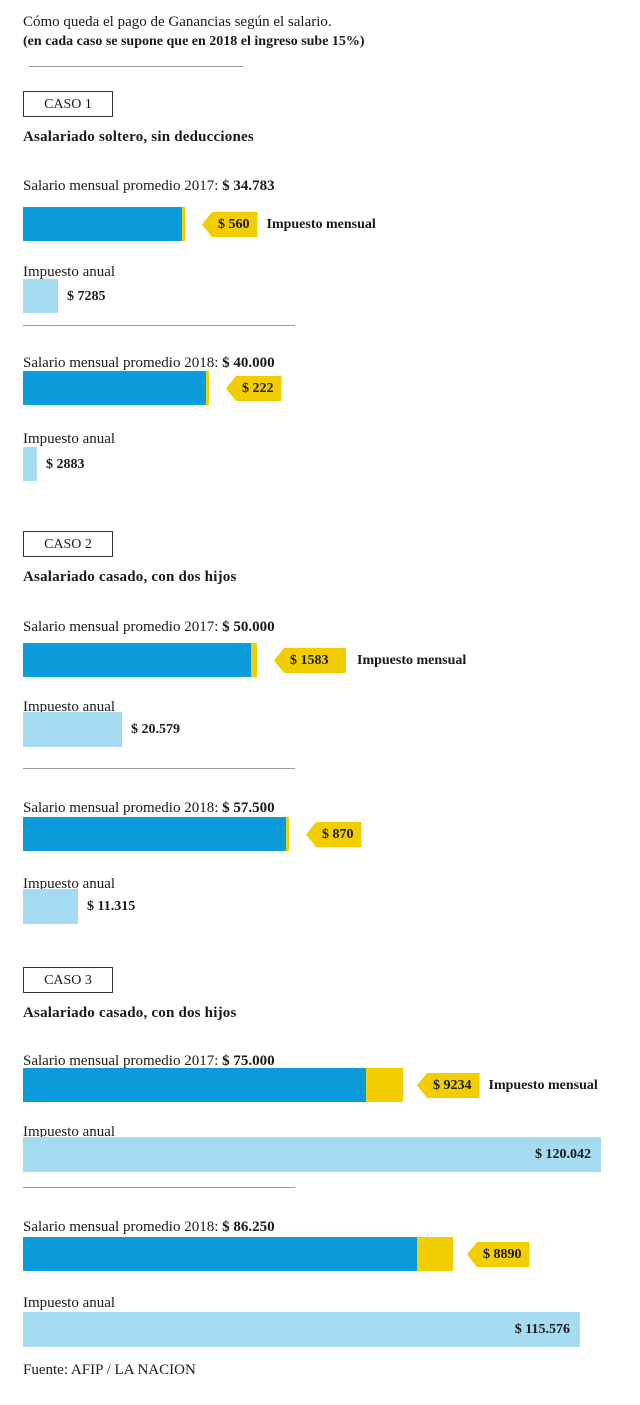 This screenshot has width=640, height=1405. I want to click on case-label: CASO 2, so click(68, 544).